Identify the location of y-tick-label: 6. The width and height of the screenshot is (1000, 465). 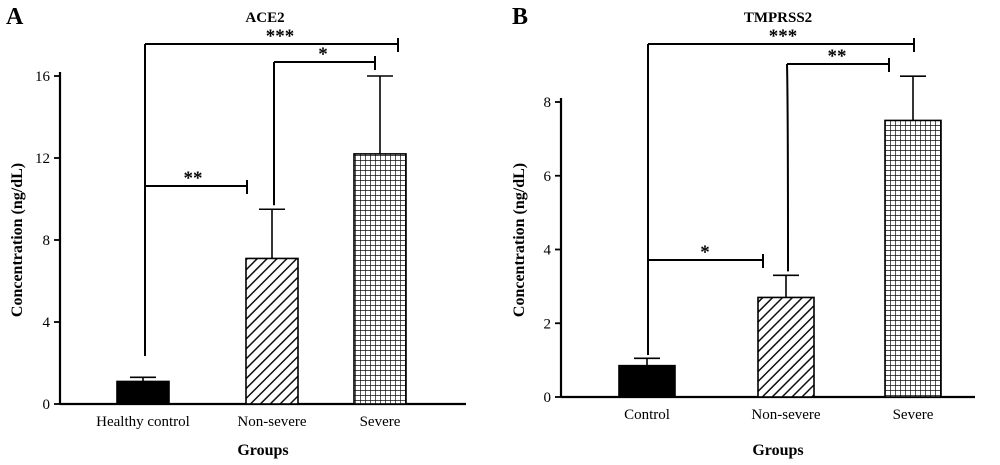
(548, 177).